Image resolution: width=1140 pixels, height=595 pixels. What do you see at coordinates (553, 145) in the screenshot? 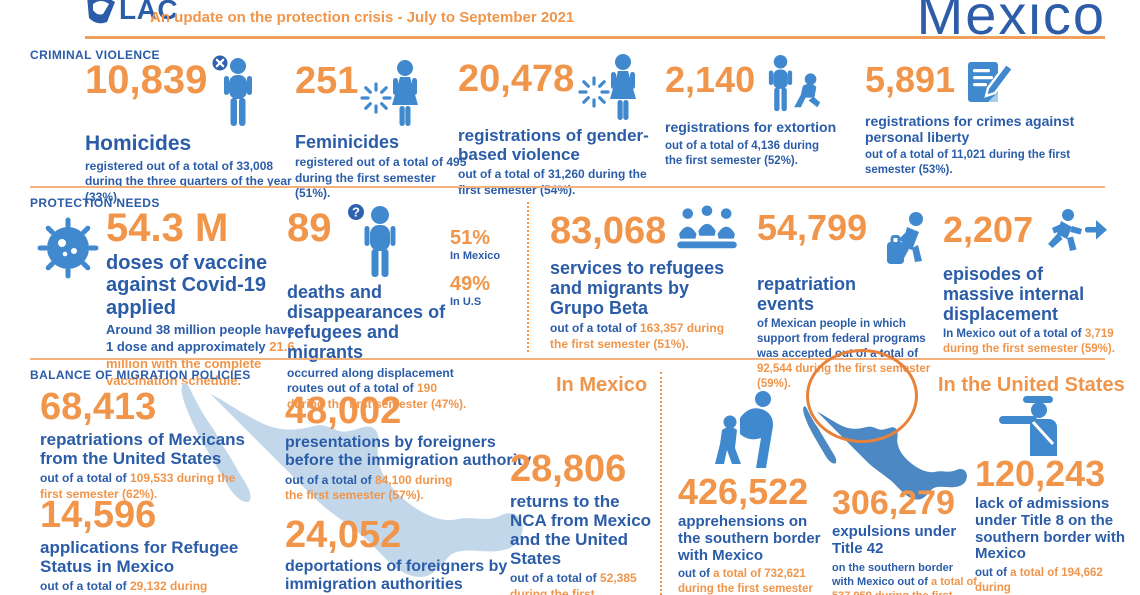
I see `stat-label: registrations of gender-based violence` at bounding box center [553, 145].